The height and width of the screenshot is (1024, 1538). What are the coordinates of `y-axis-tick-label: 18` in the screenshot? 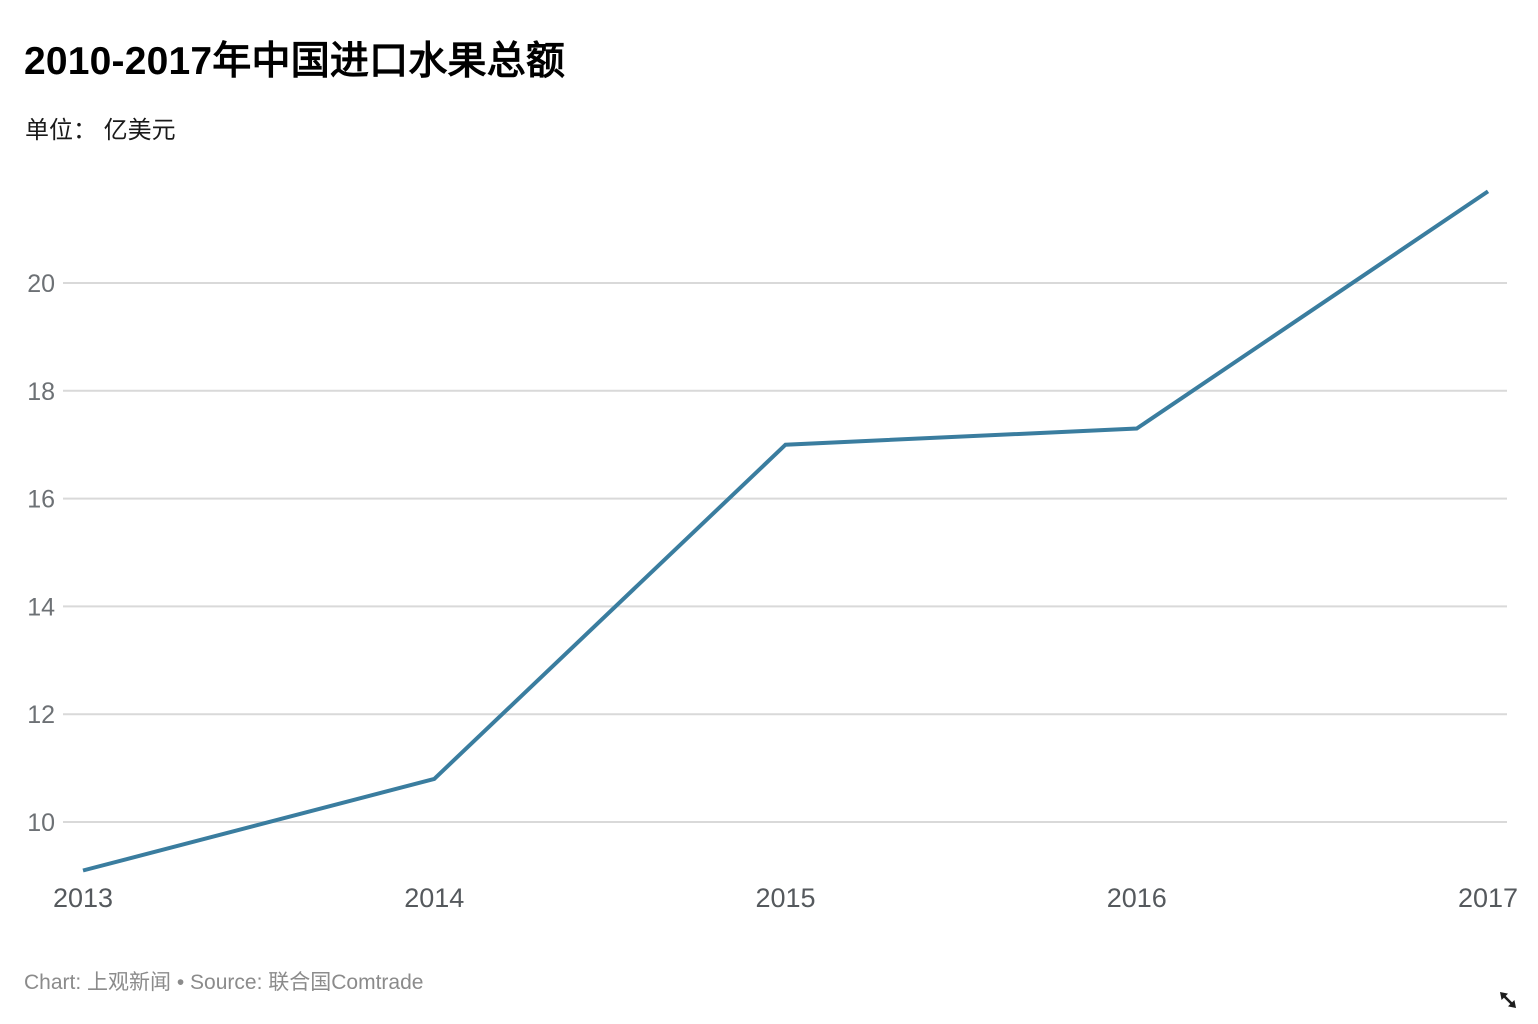 It's located at (41, 392).